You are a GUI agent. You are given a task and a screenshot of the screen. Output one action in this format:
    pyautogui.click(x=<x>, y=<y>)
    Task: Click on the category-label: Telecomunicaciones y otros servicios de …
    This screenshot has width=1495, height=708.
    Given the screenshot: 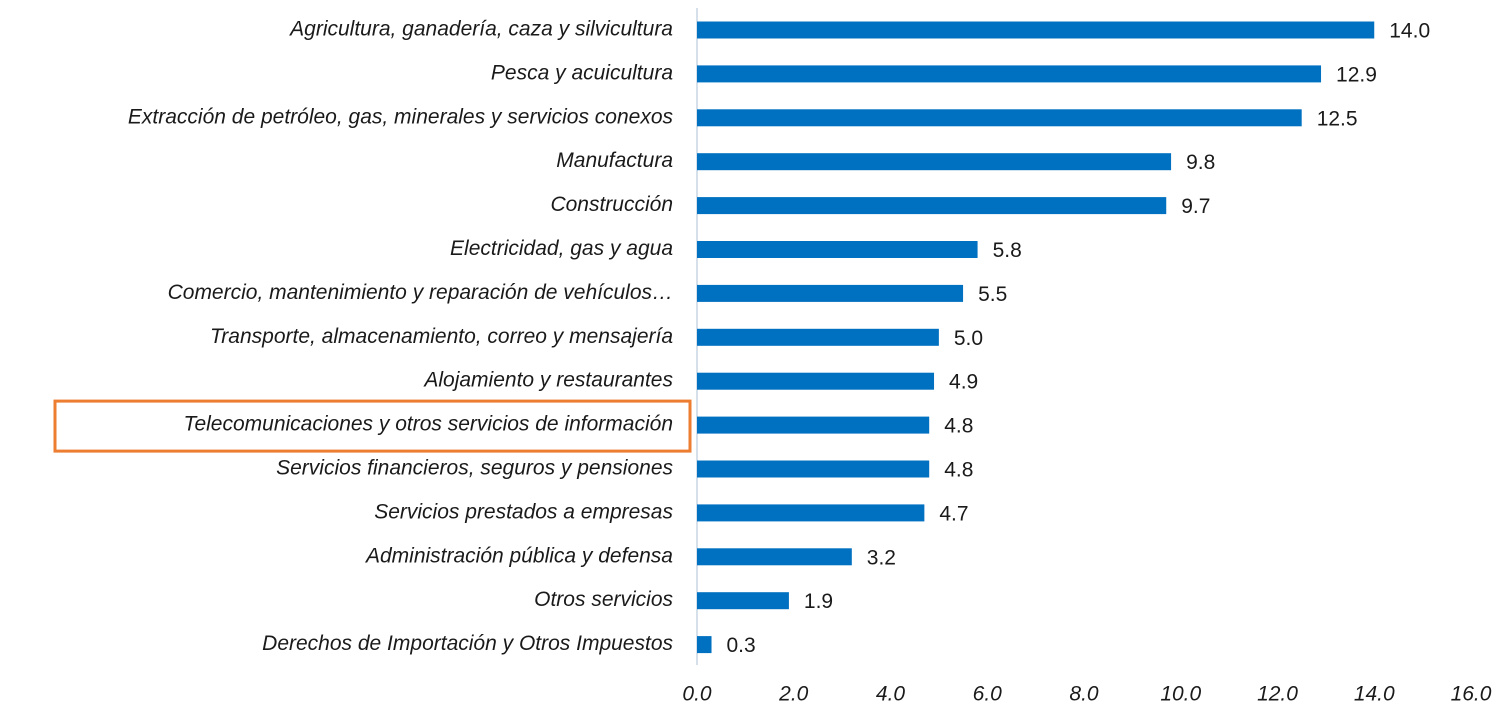 What is the action you would take?
    pyautogui.click(x=428, y=424)
    